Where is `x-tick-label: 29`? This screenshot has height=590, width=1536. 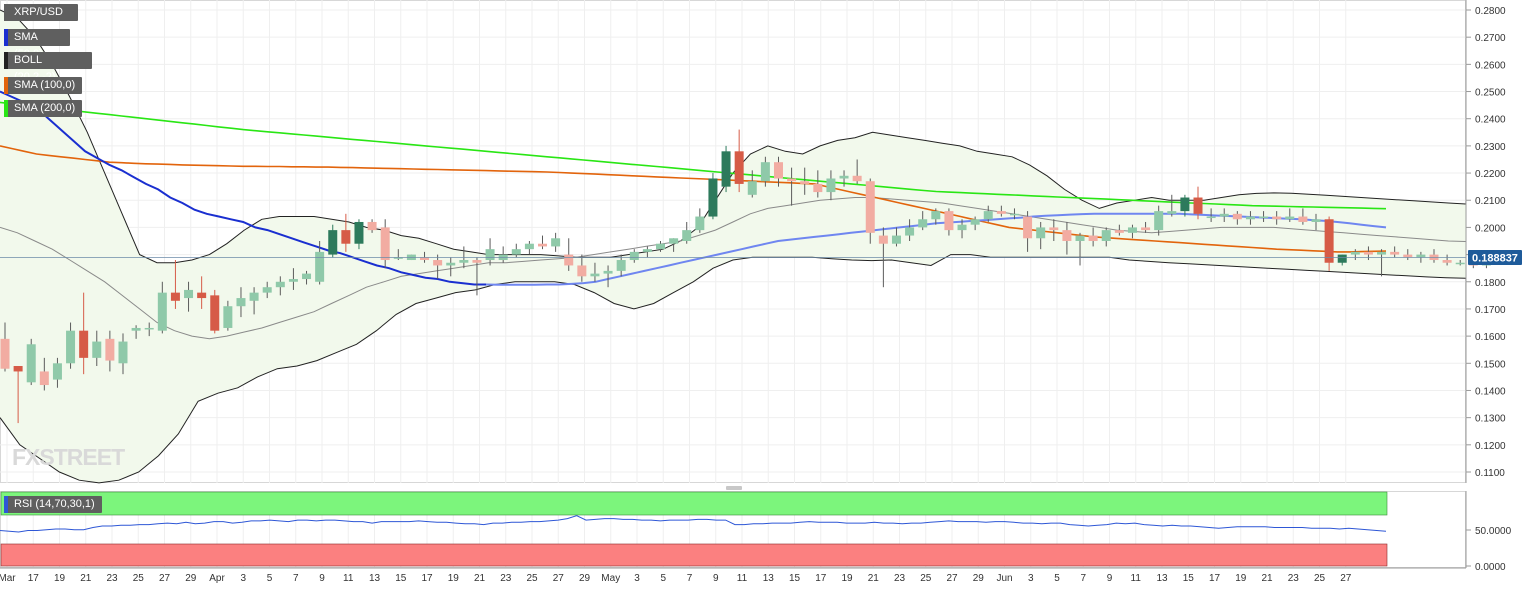
x-tick-label: 29 is located at coordinates (585, 578).